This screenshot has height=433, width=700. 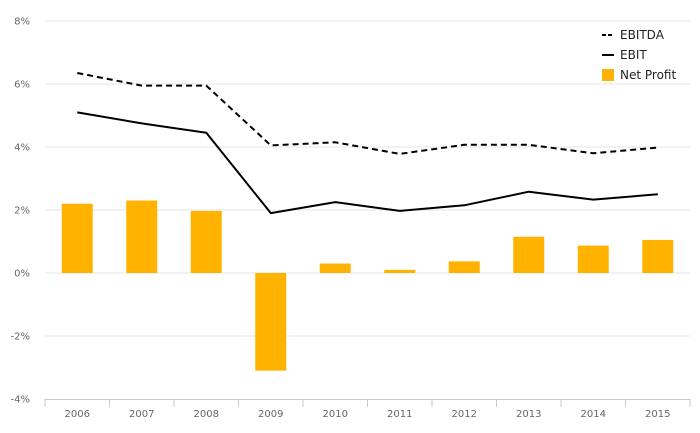 I want to click on x-tick-label: 2011, so click(x=399, y=414).